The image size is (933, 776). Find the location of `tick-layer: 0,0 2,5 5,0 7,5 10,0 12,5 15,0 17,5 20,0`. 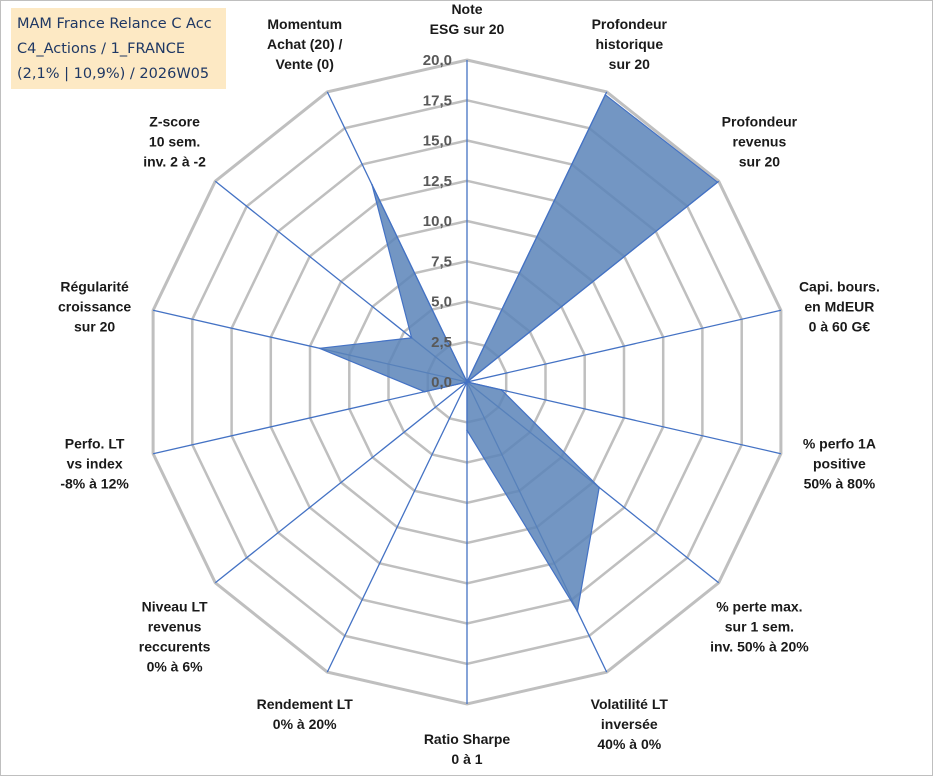

tick-layer: 0,0 2,5 5,0 7,5 10,0 12,5 15,0 17,5 20,0 is located at coordinates (437, 221).